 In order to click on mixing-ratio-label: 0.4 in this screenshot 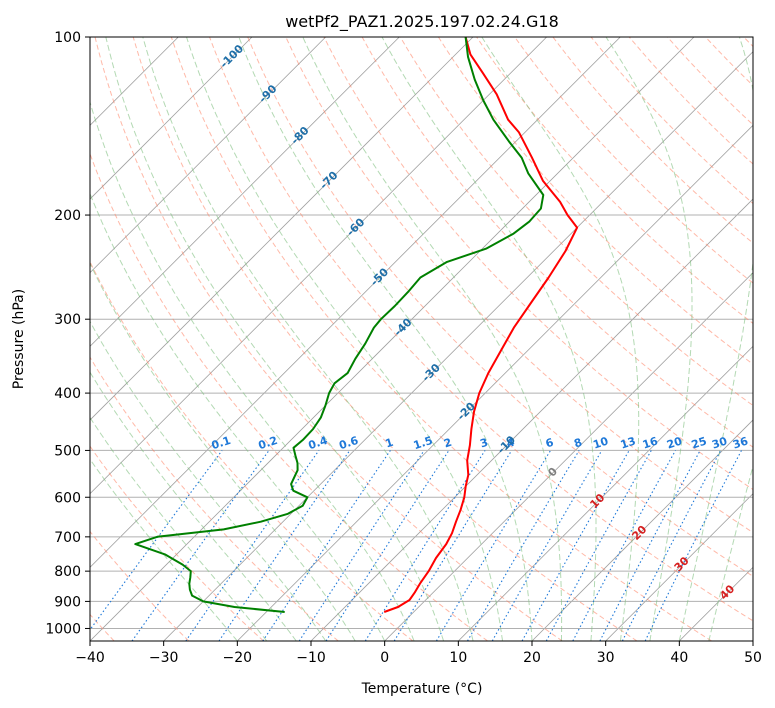, I will do `click(318, 443)`.